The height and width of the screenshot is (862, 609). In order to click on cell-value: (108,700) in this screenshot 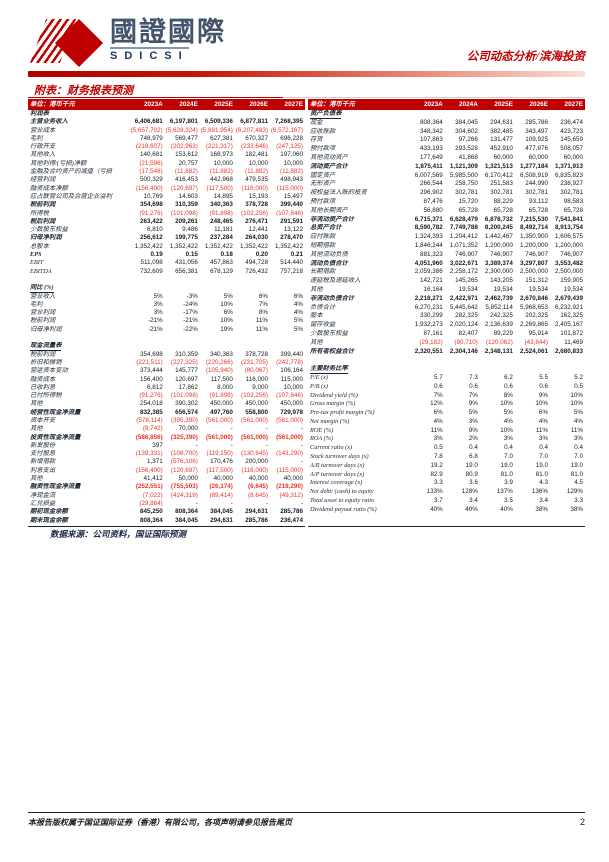, I will do `click(184, 454)`.